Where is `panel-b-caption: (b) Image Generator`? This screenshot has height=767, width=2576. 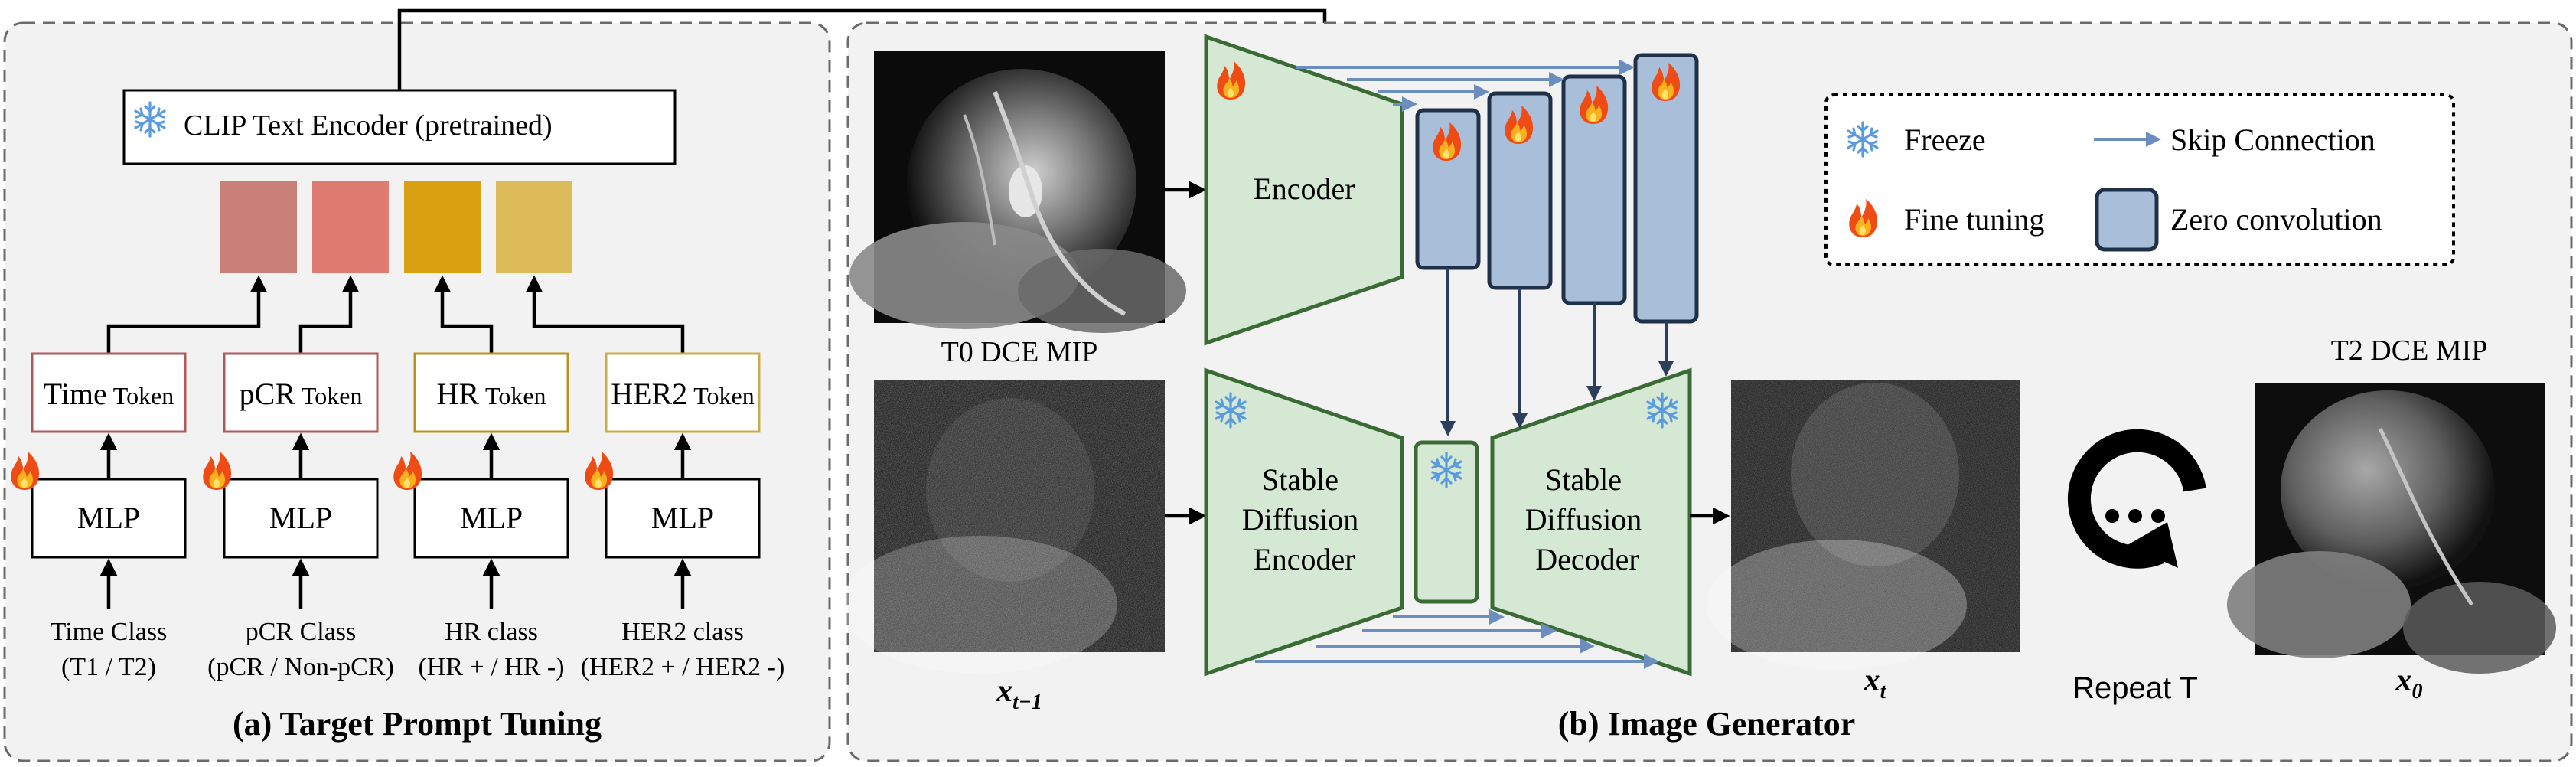 panel-b-caption: (b) Image Generator is located at coordinates (1707, 724).